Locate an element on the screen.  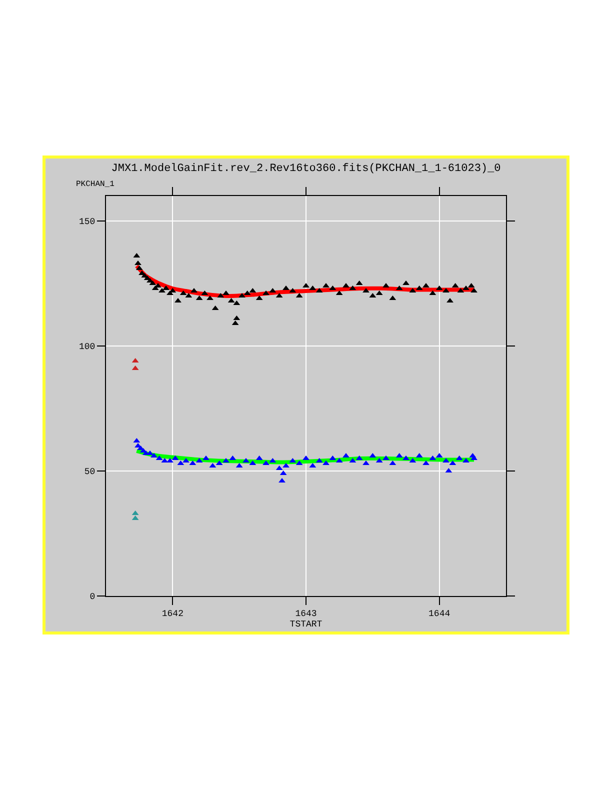
x-axis-title: TSTART is located at coordinates (306, 625).